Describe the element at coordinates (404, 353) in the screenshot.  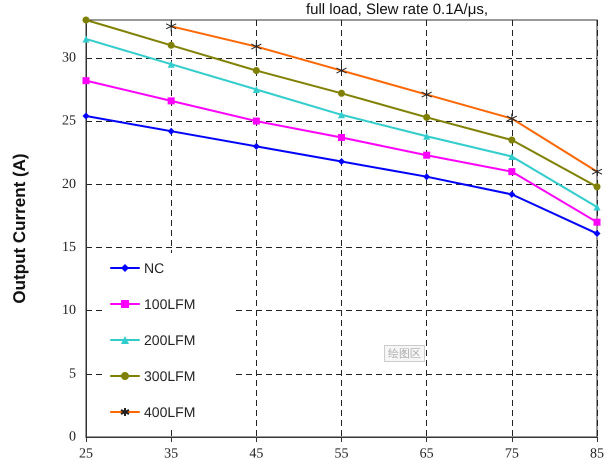
I see `annotation: 绘图区` at that location.